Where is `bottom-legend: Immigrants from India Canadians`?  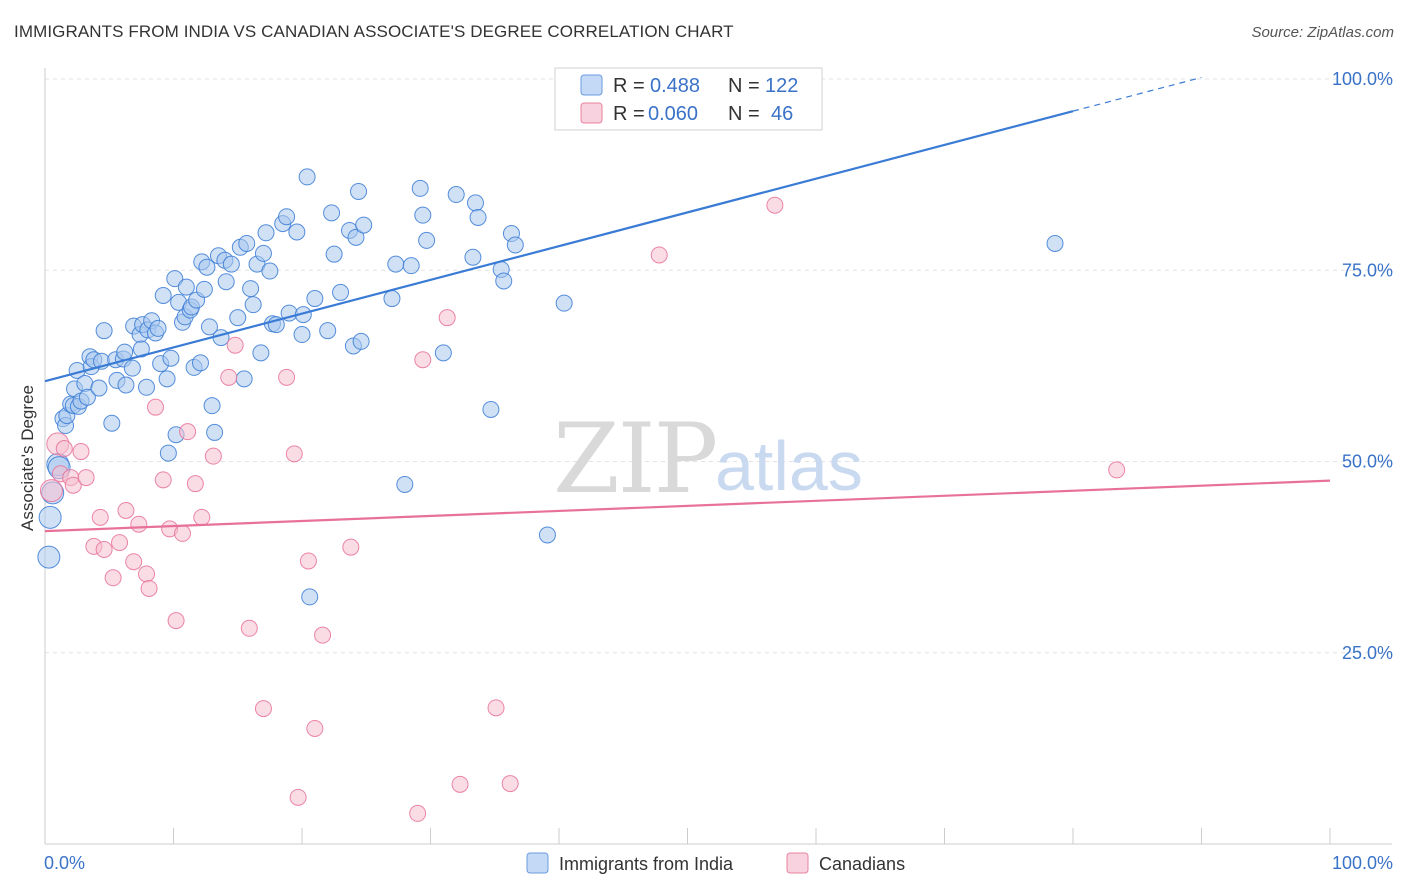 bottom-legend: Immigrants from India Canadians is located at coordinates (715, 863).